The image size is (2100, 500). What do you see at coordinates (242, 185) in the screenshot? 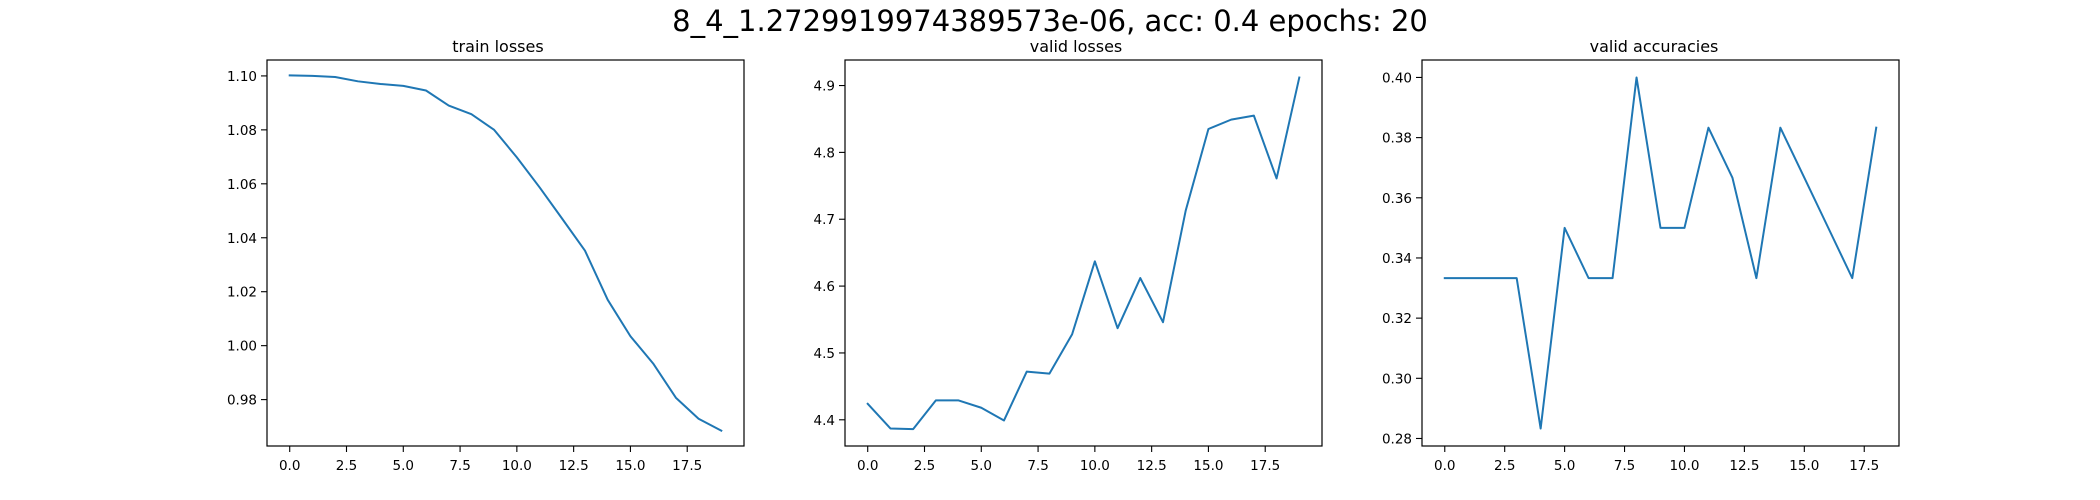
I see `y-tick-label-train-losses: 1.06` at bounding box center [242, 185].